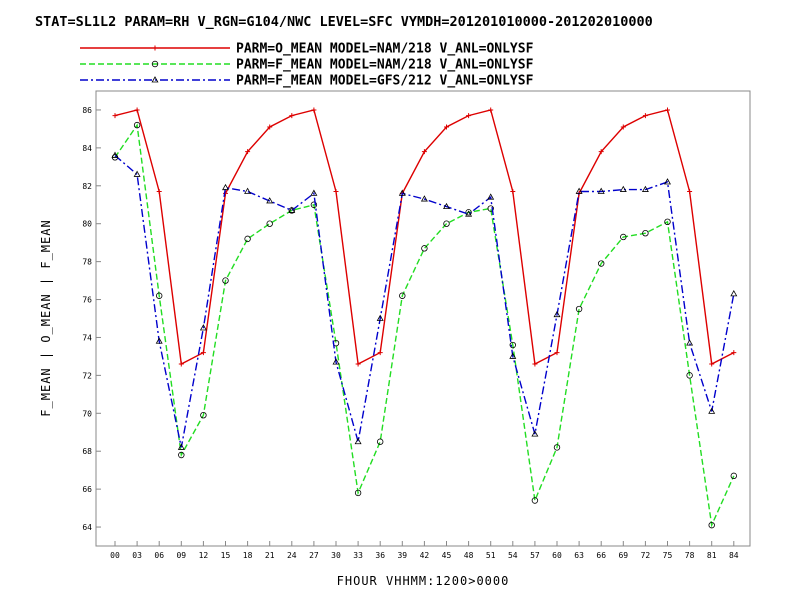 The width and height of the screenshot is (792, 612). I want to click on y-tick-label: 68, so click(87, 451).